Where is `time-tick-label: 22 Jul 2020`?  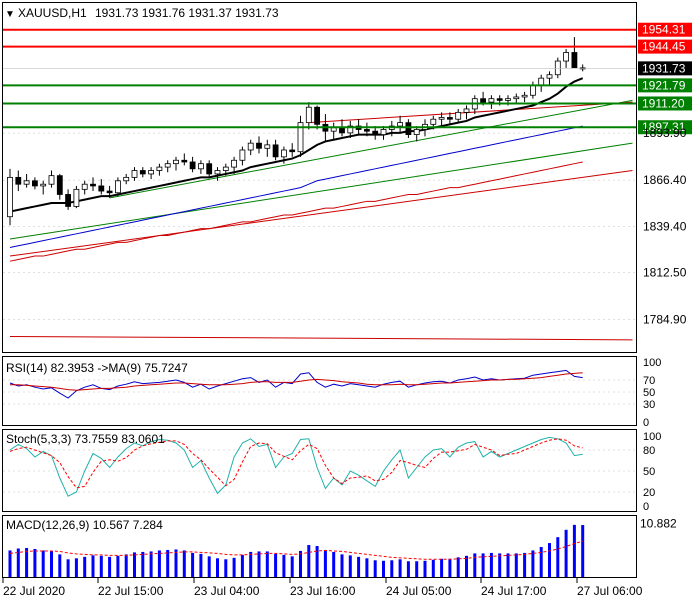
time-tick-label: 22 Jul 2020 is located at coordinates (34, 591).